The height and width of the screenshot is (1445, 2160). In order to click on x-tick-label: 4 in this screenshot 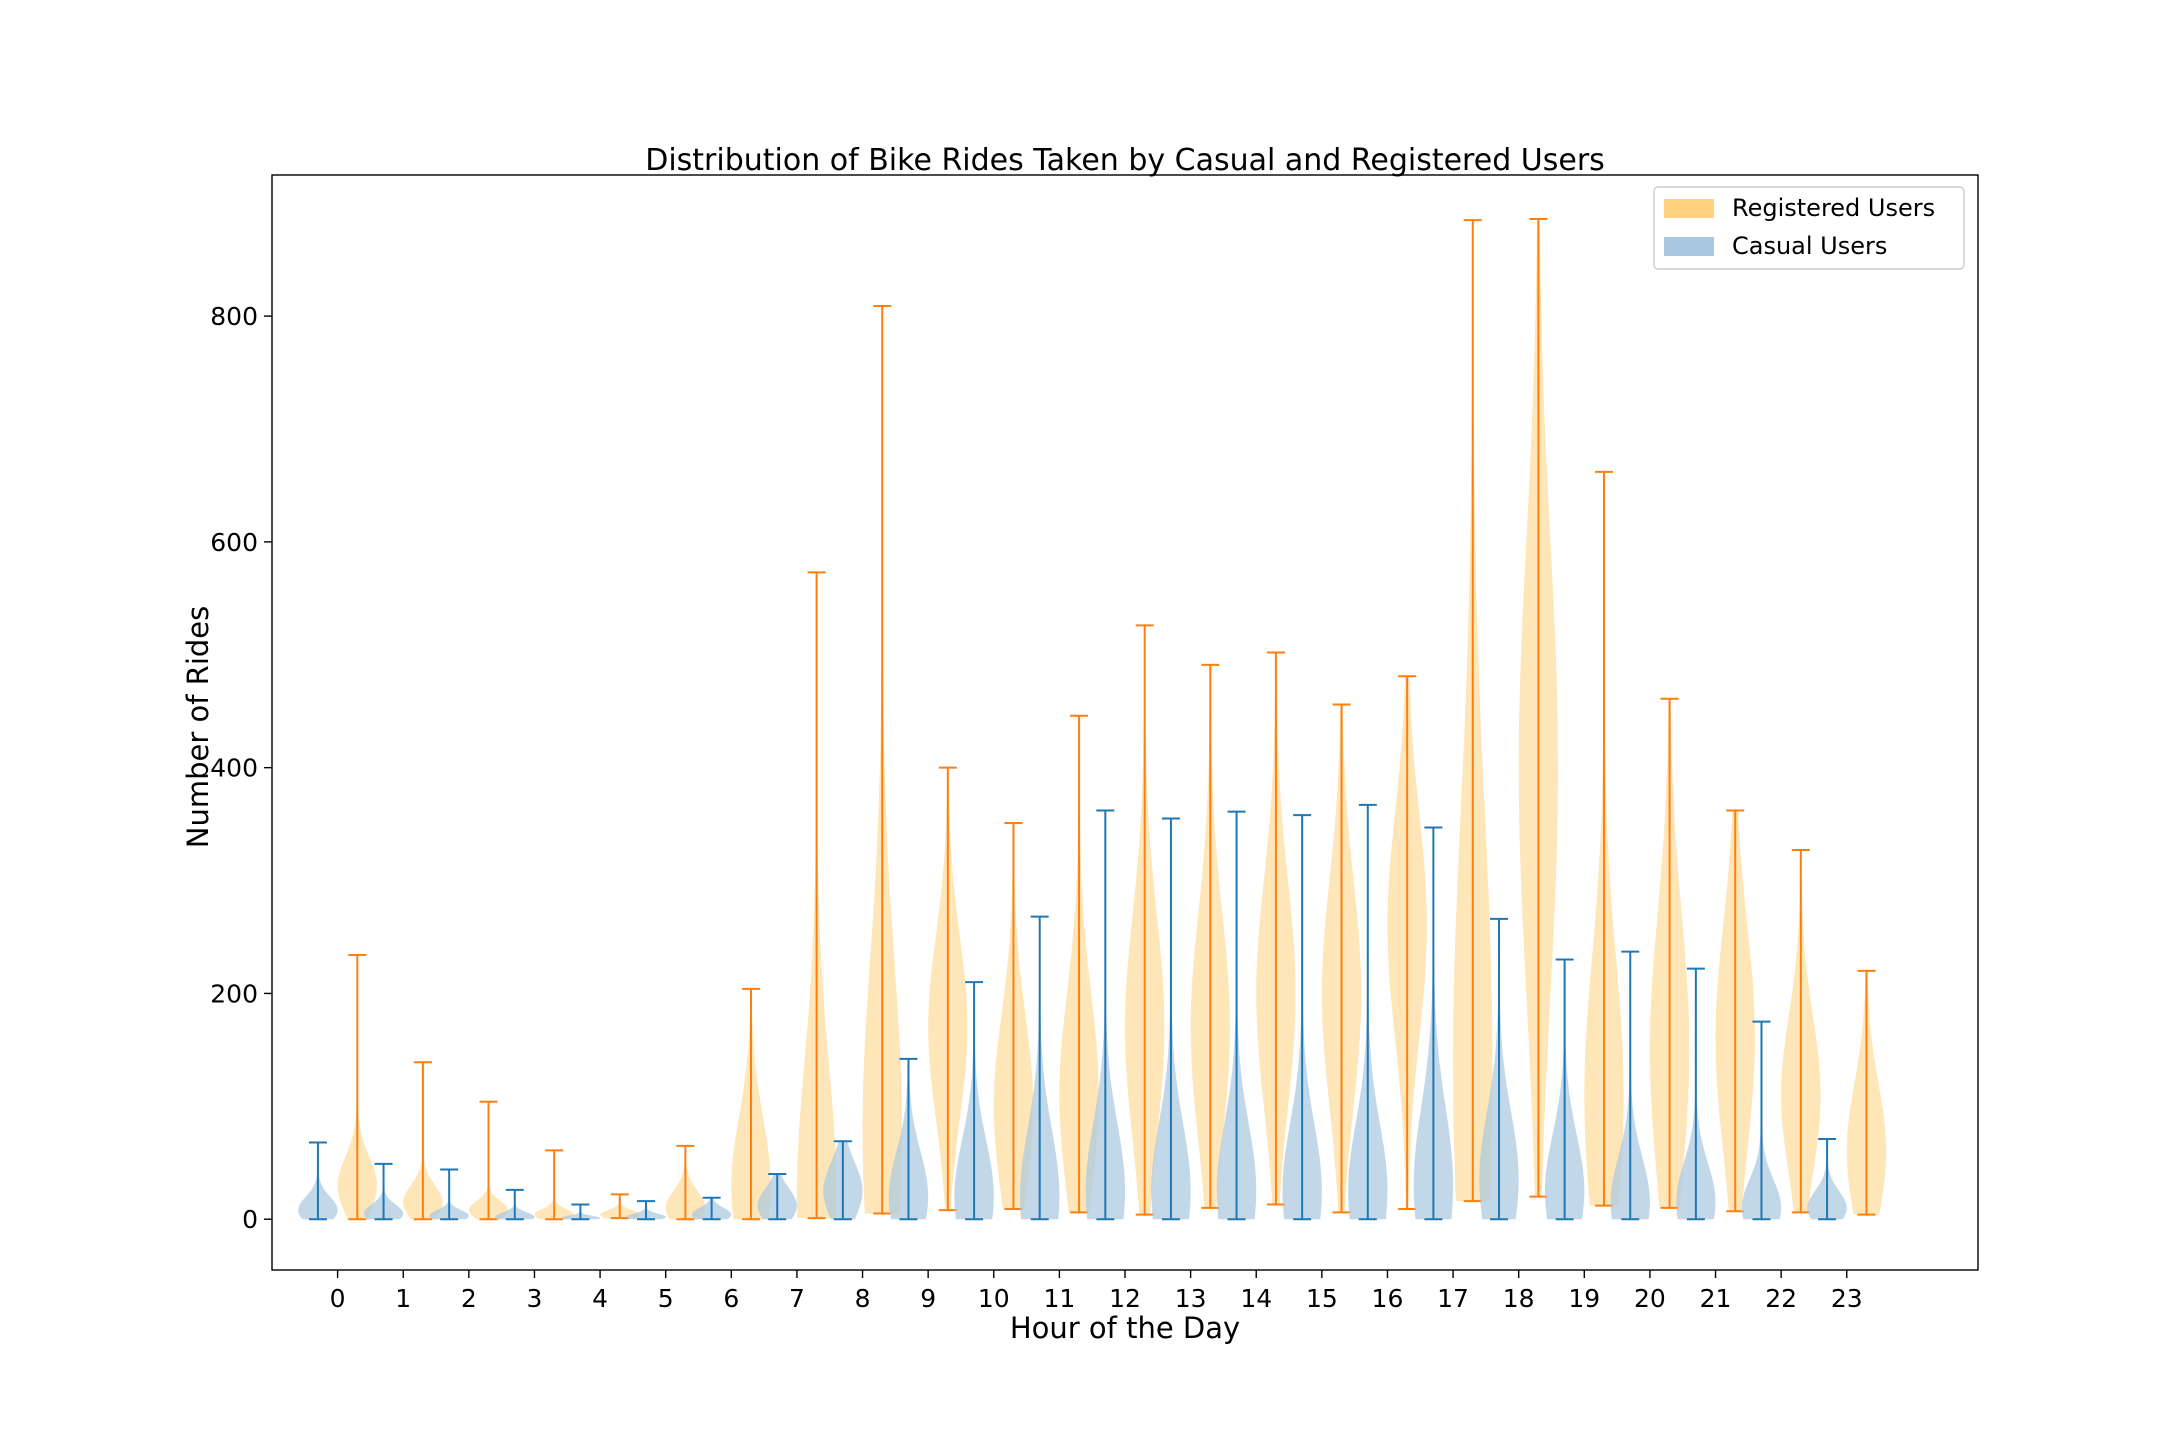, I will do `click(600, 1298)`.